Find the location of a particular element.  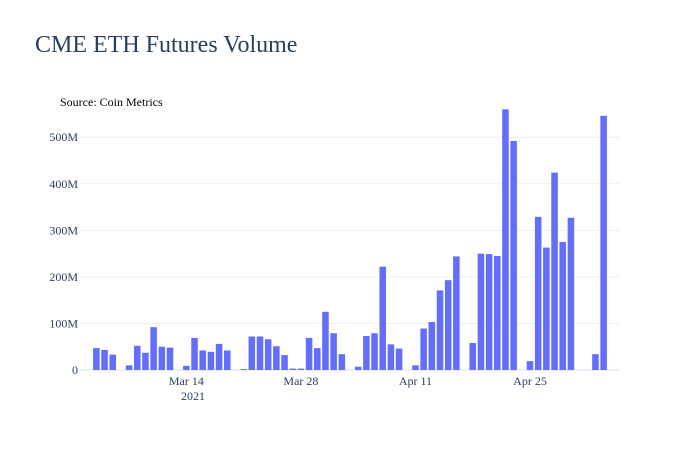

chart-title: CME ETH Futures Volume is located at coordinates (166, 45).